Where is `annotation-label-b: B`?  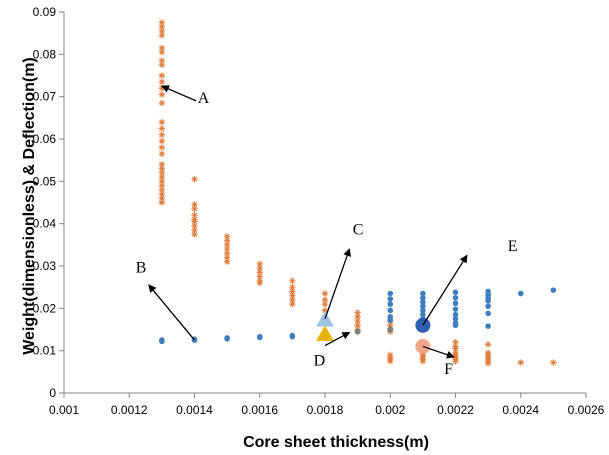
annotation-label-b: B is located at coordinates (141, 267).